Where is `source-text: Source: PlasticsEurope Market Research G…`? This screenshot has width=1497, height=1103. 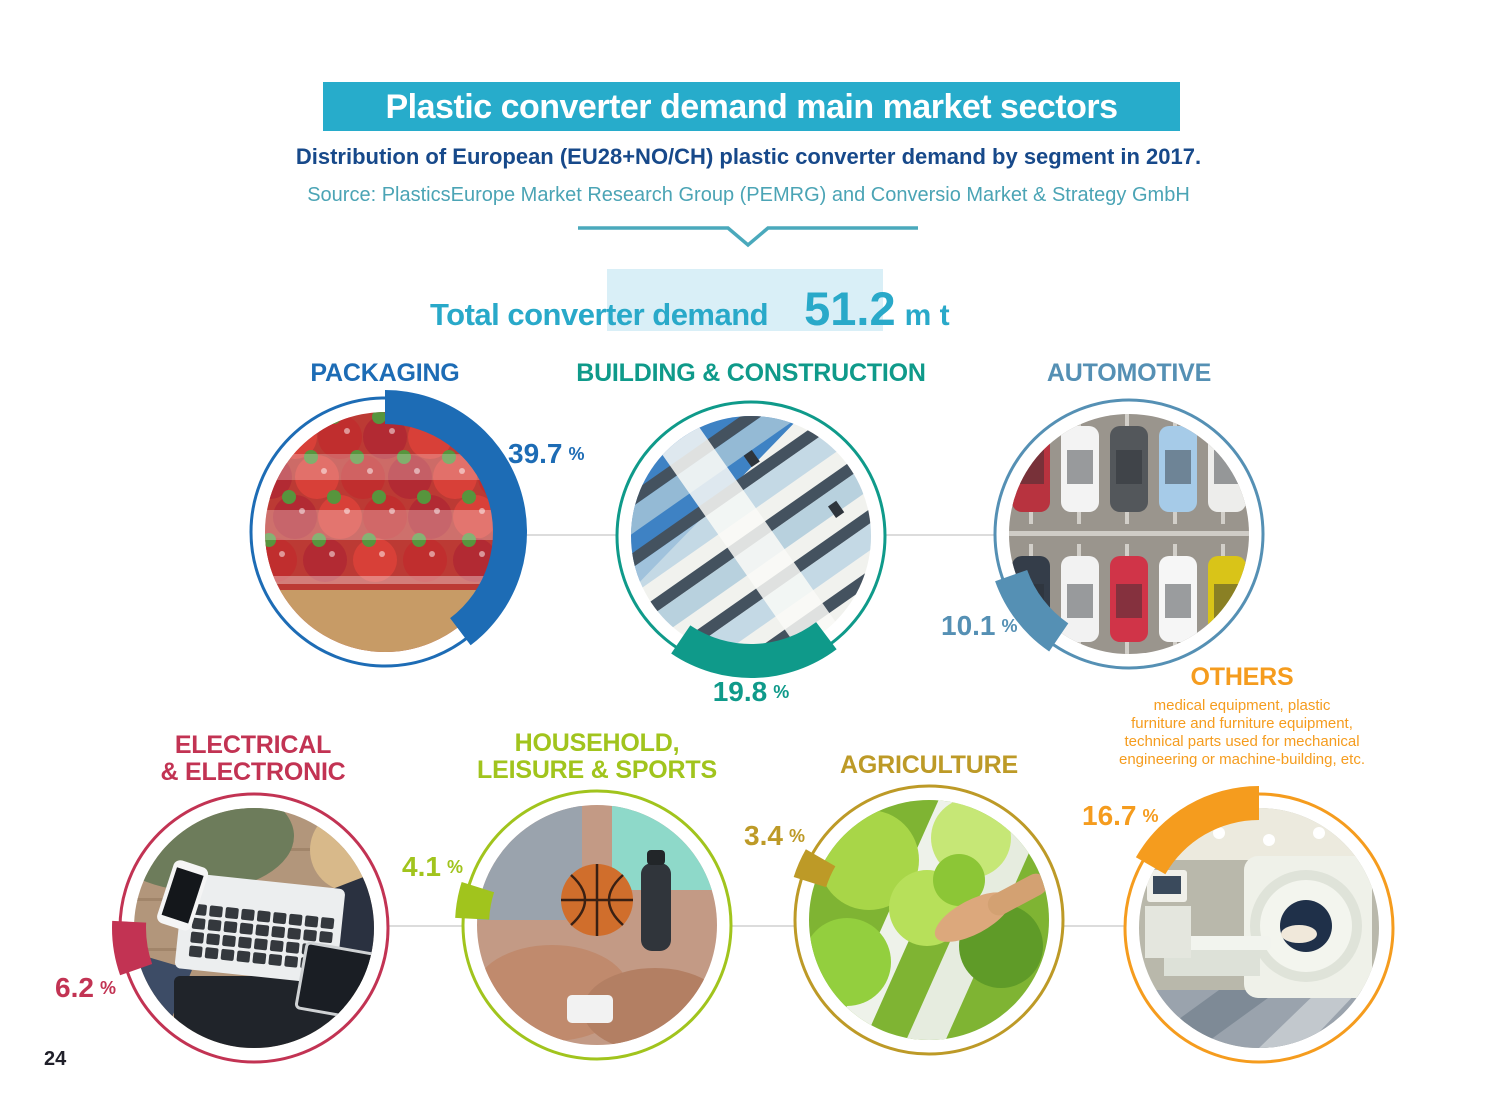 source-text: Source: PlasticsEurope Market Research G… is located at coordinates (748, 195).